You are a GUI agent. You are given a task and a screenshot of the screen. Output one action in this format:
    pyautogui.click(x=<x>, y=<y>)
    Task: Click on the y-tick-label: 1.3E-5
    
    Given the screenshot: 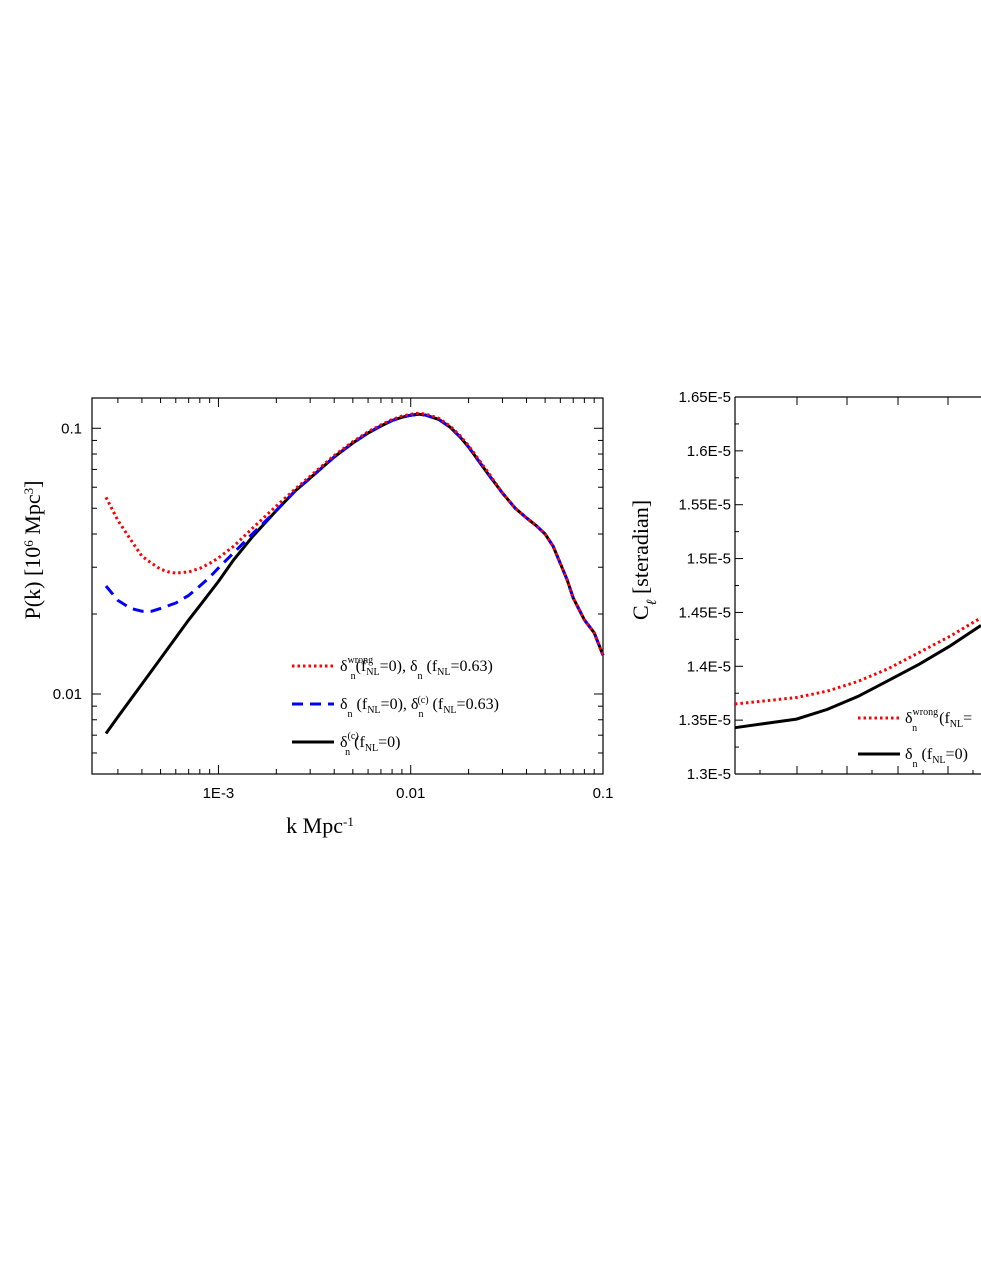 What is the action you would take?
    pyautogui.click(x=709, y=774)
    